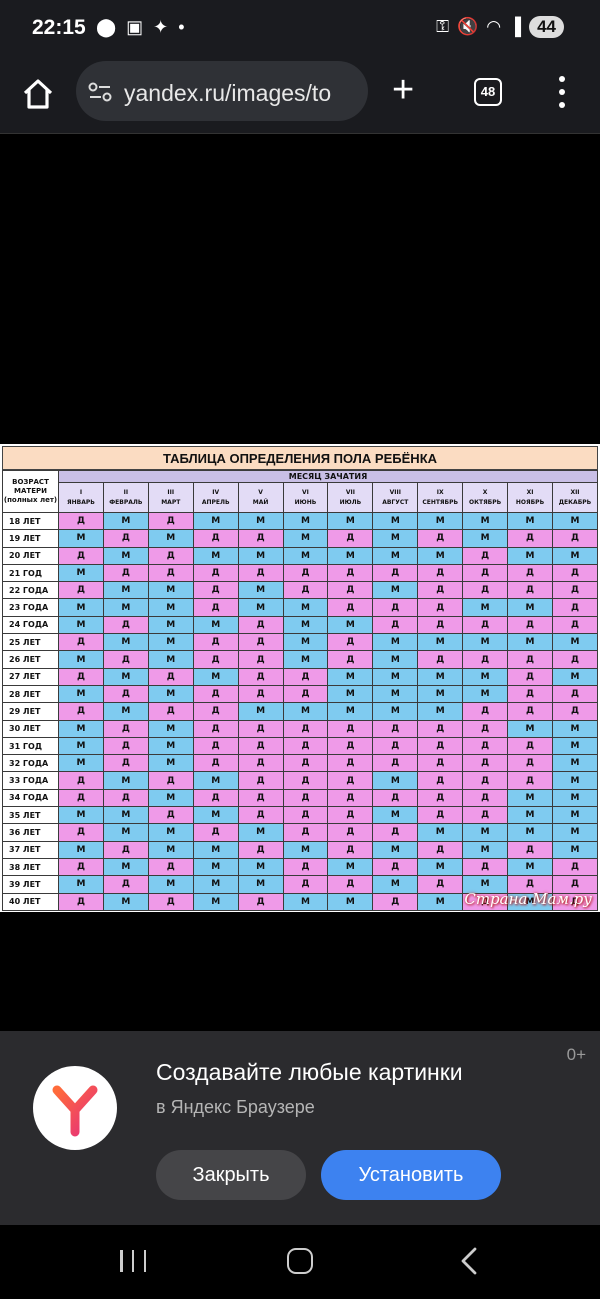 Image resolution: width=600 pixels, height=1299 pixels. I want to click on month-number: VI, so click(306, 493).